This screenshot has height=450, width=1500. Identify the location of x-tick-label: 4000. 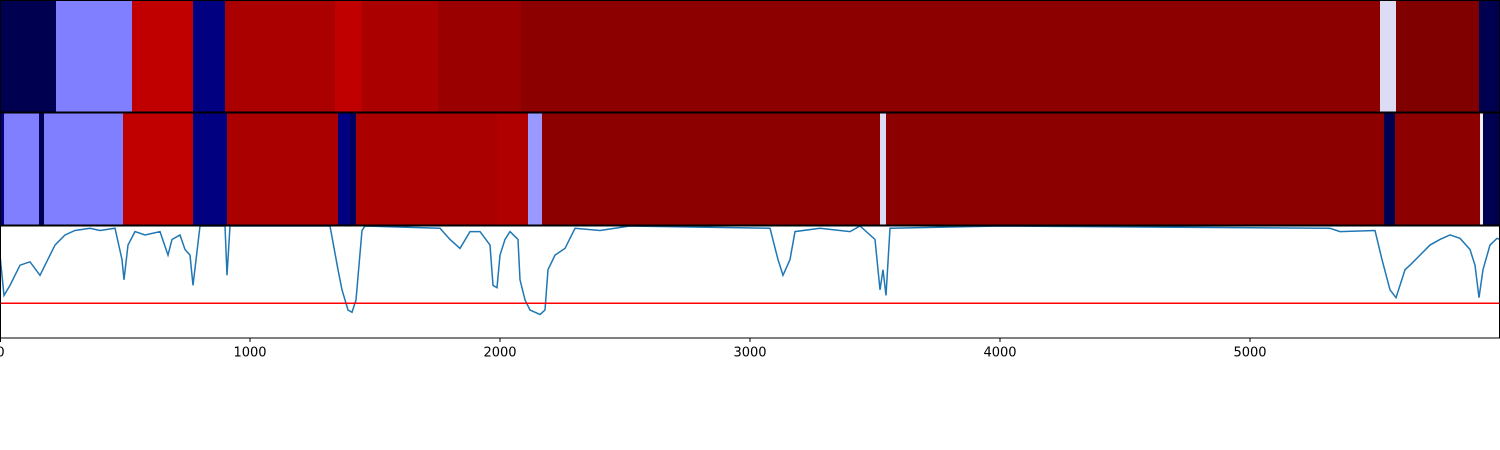
(999, 353).